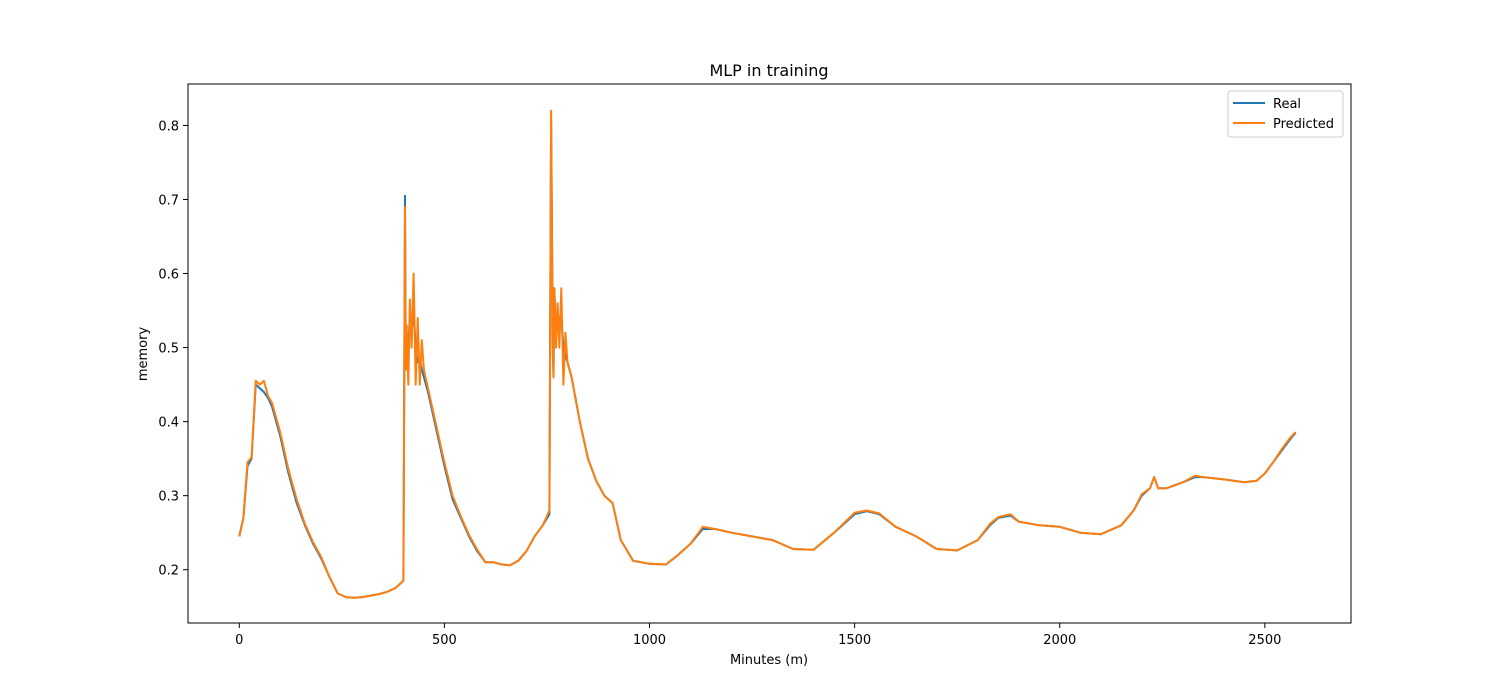  I want to click on x-tick-label: 500, so click(444, 640).